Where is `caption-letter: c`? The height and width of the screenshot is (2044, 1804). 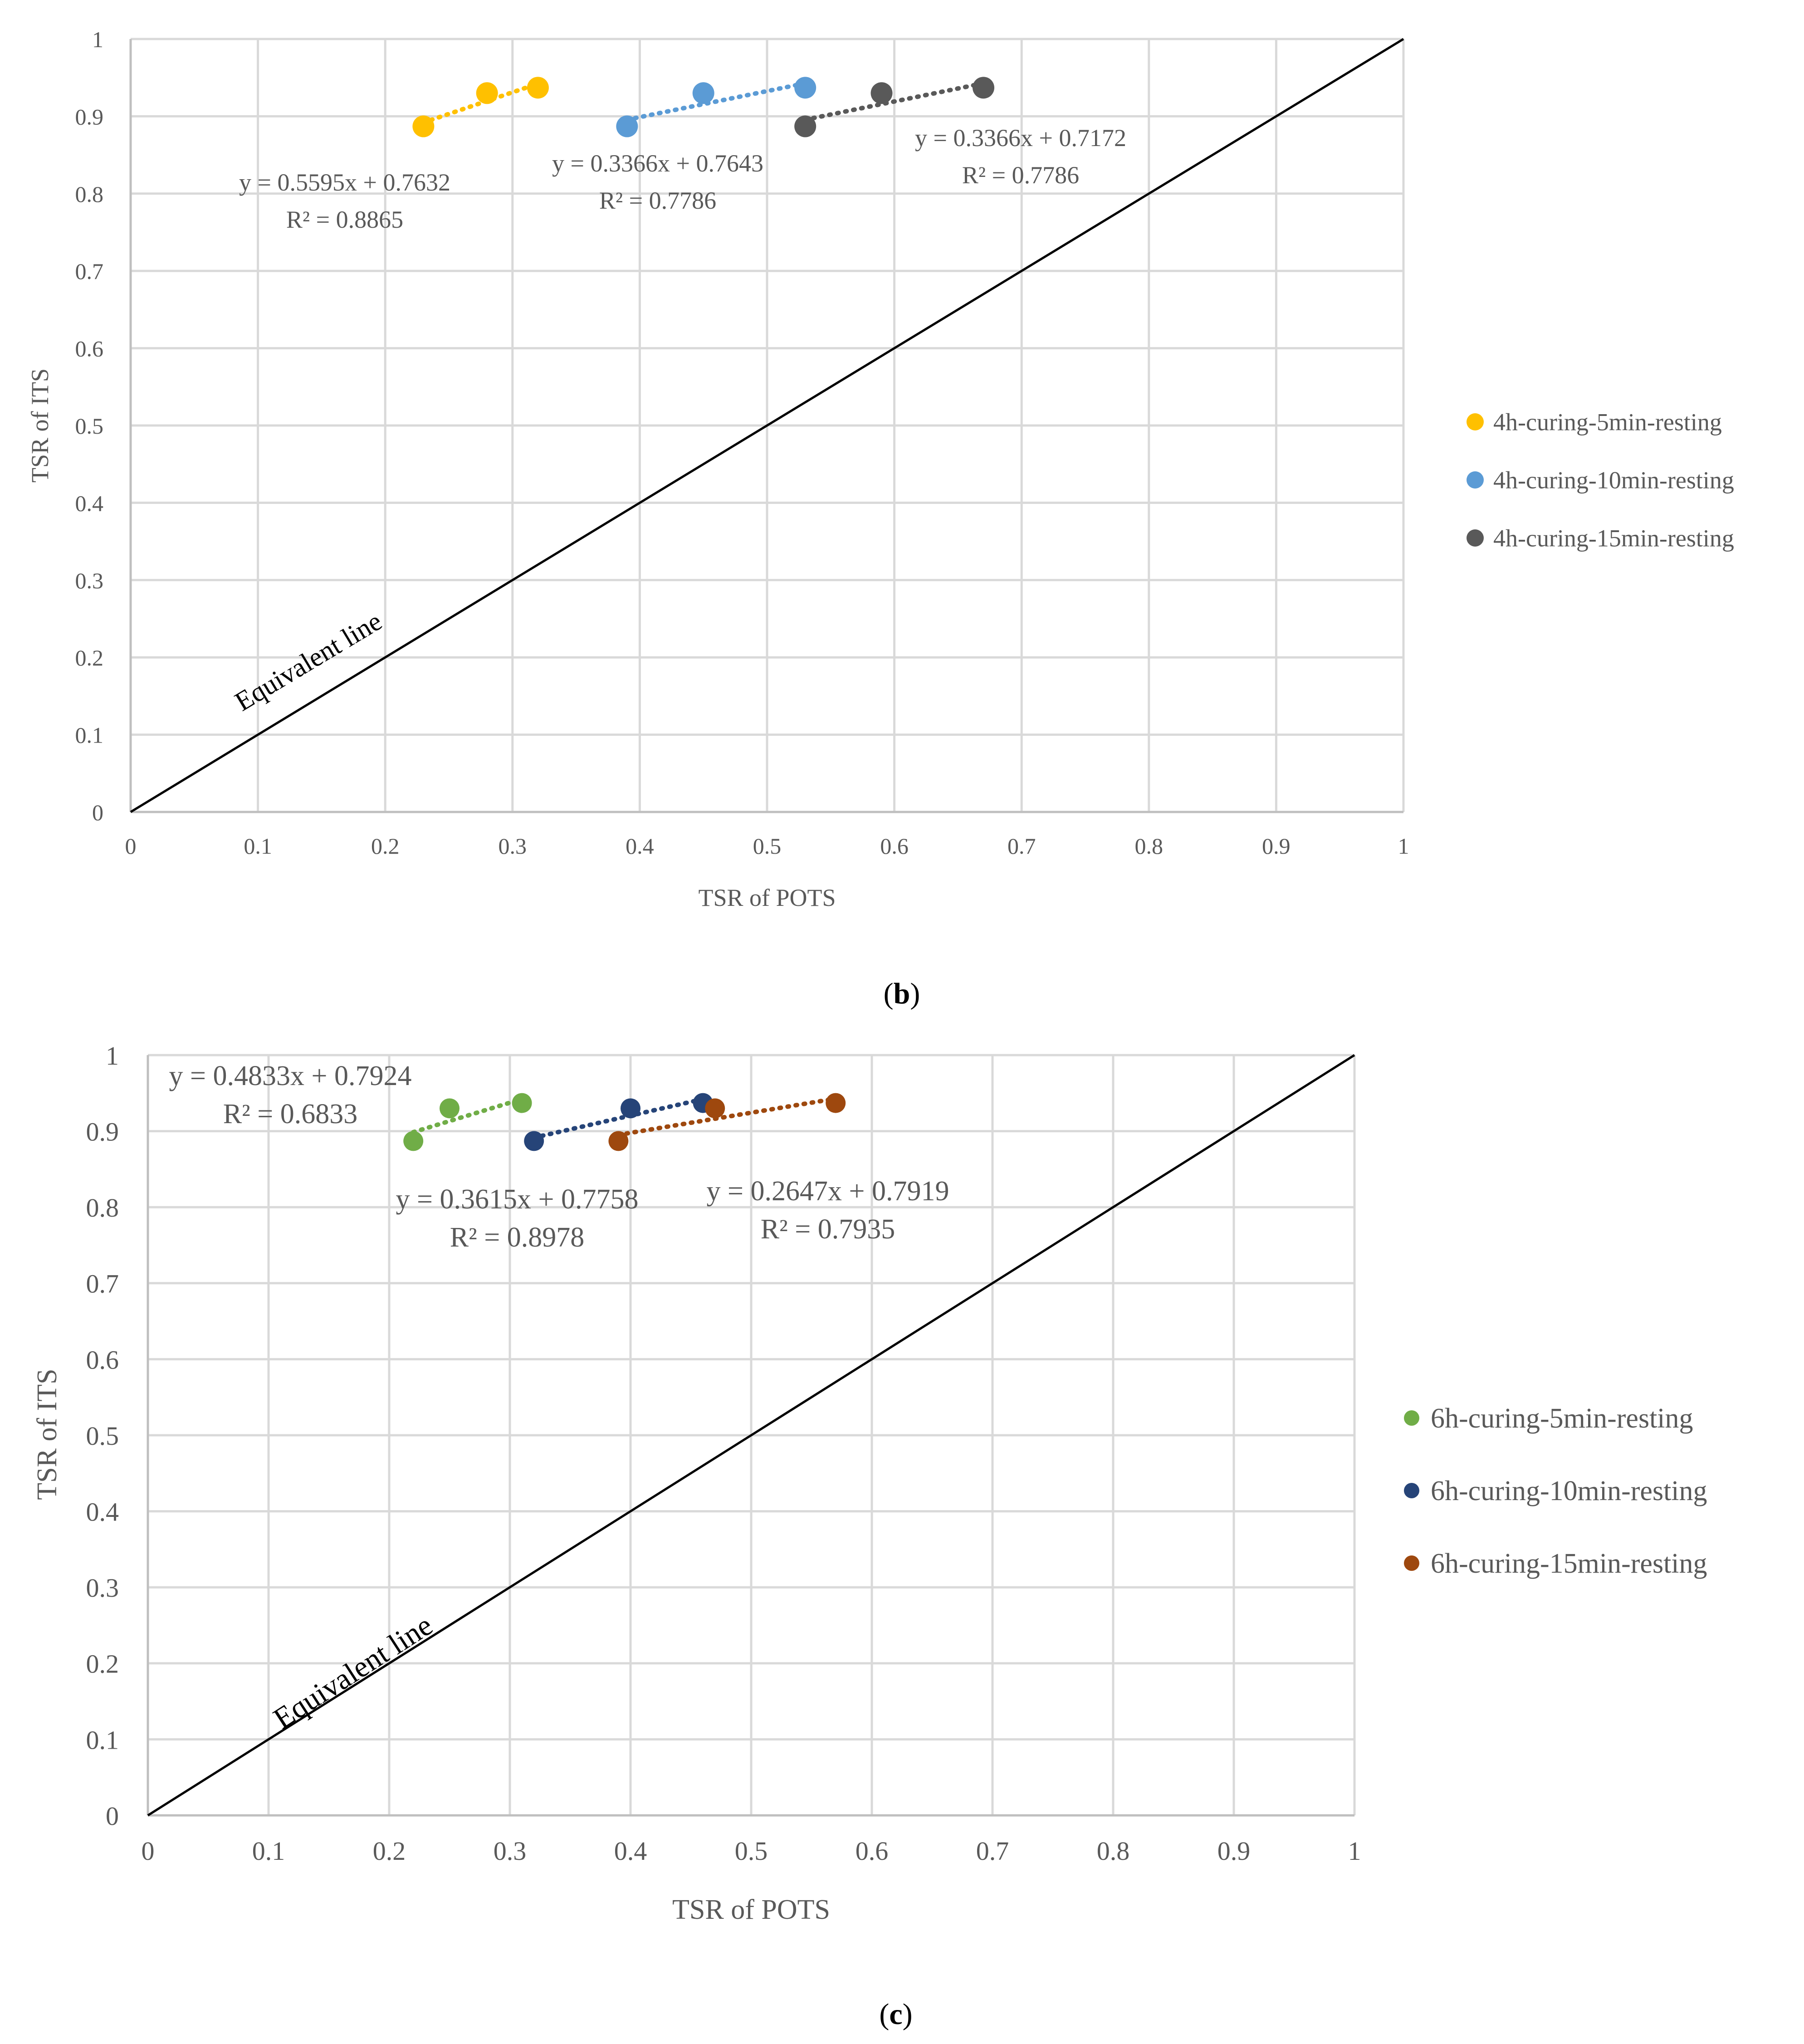
caption-letter: c is located at coordinates (895, 2014).